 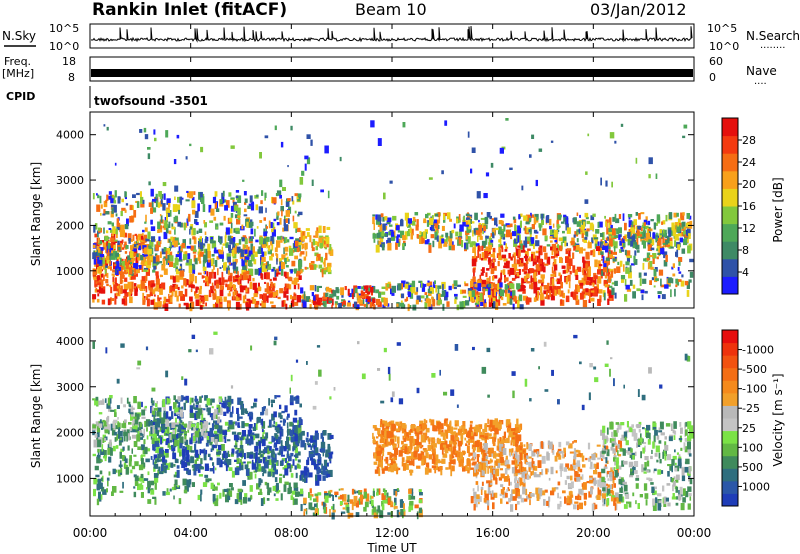 I want to click on freq-label: Freq., so click(x=17, y=61).